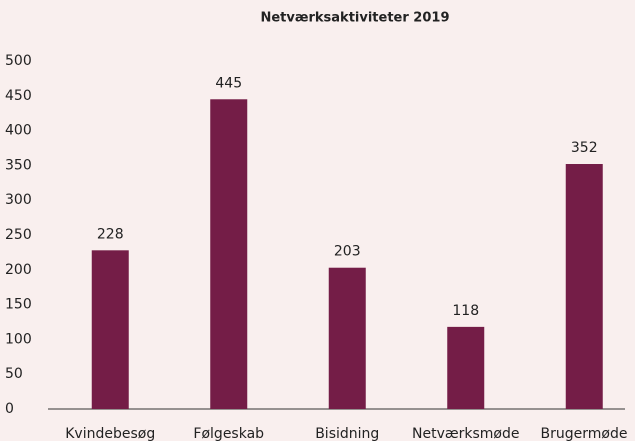  I want to click on y-tick-label: 300, so click(18, 200).